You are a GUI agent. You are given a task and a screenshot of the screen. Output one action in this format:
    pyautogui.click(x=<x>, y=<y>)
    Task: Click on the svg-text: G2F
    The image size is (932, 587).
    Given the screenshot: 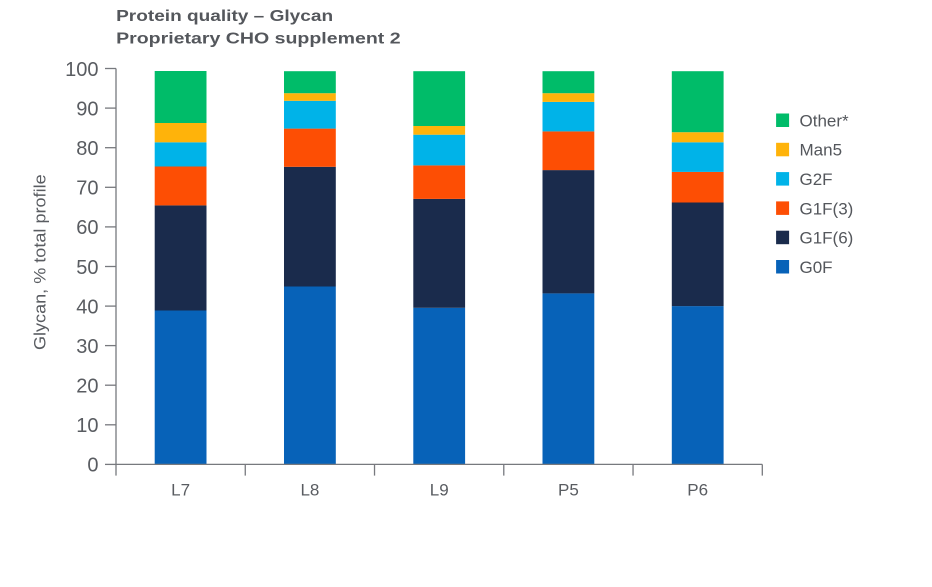 What is the action you would take?
    pyautogui.click(x=816, y=179)
    